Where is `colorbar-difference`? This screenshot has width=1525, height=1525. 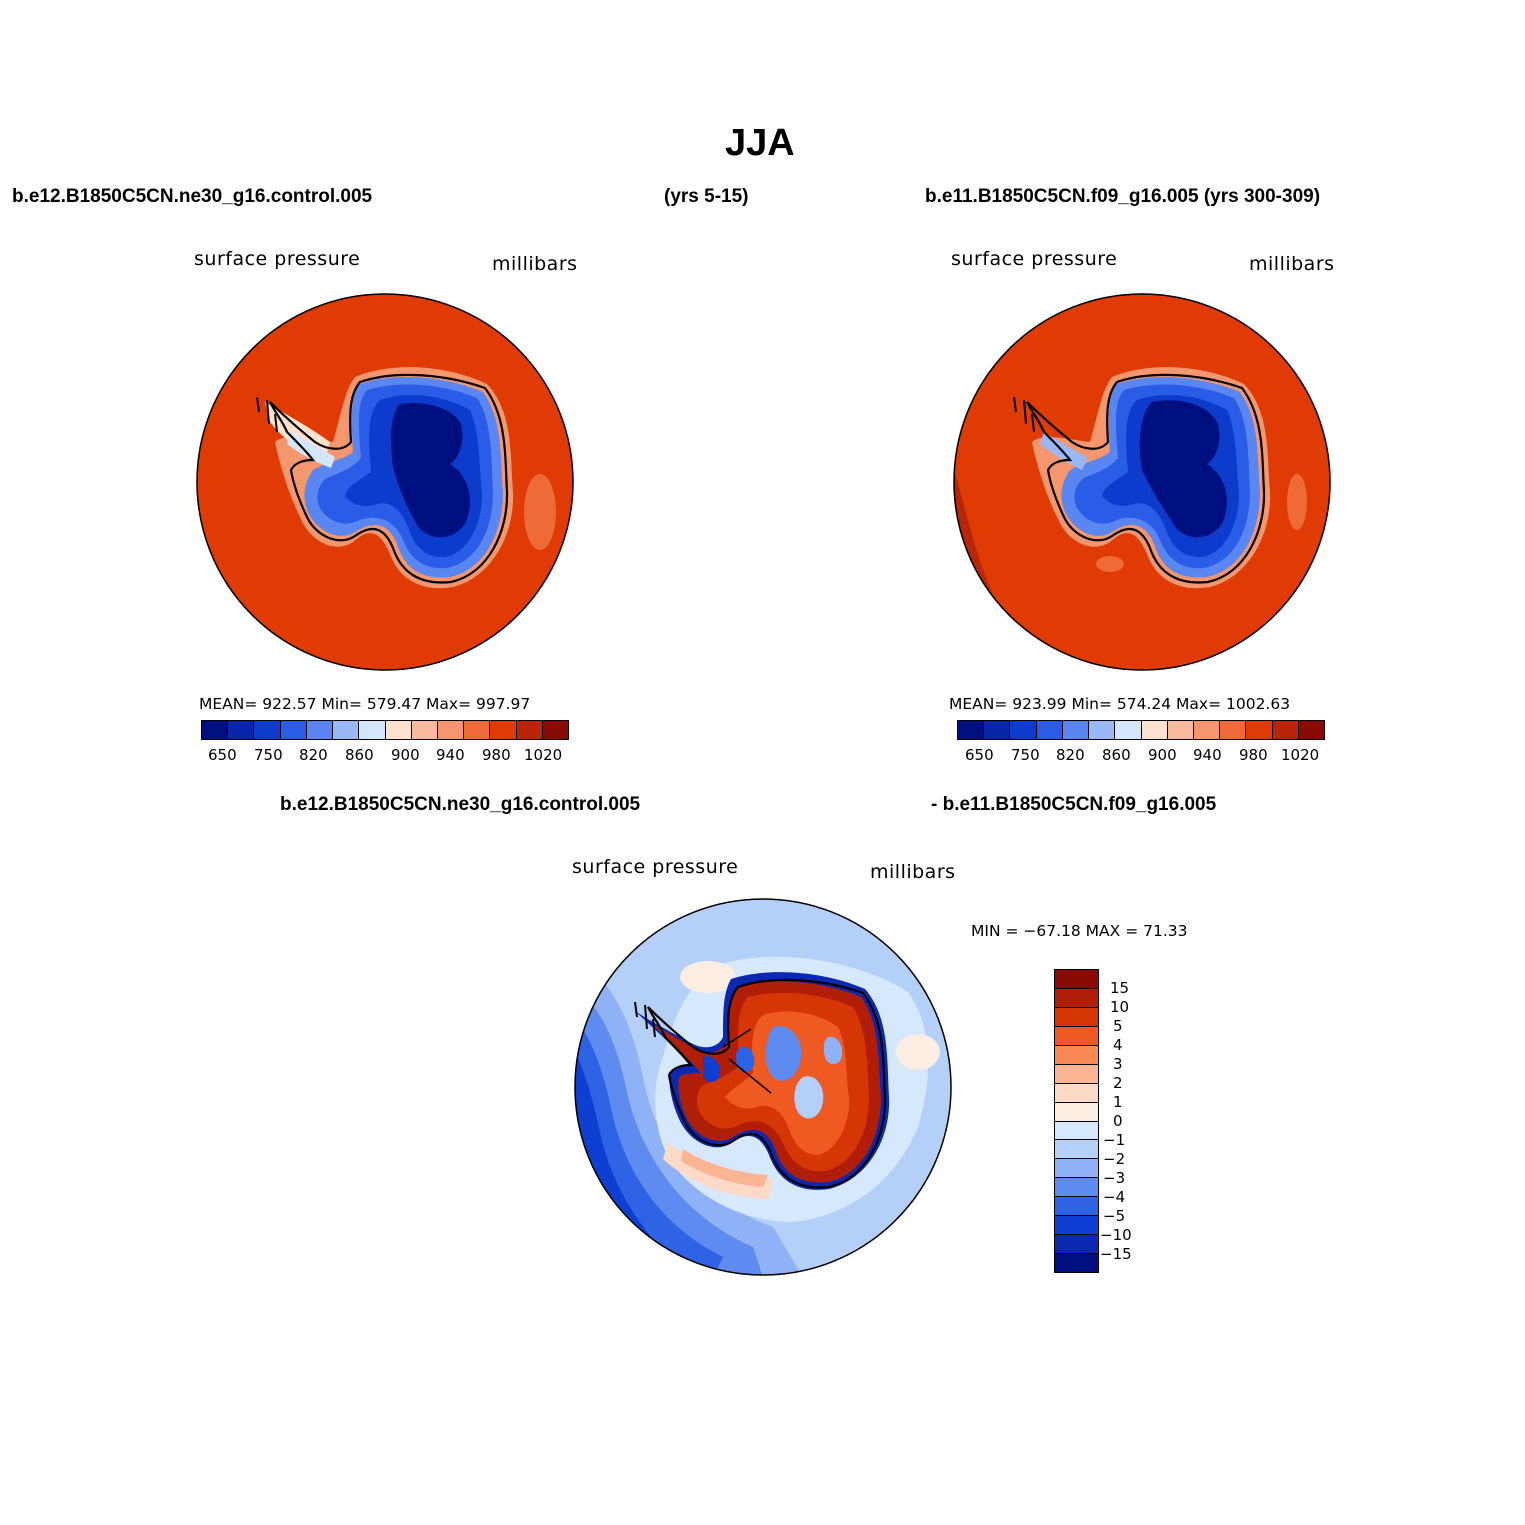
colorbar-difference is located at coordinates (1076, 1121).